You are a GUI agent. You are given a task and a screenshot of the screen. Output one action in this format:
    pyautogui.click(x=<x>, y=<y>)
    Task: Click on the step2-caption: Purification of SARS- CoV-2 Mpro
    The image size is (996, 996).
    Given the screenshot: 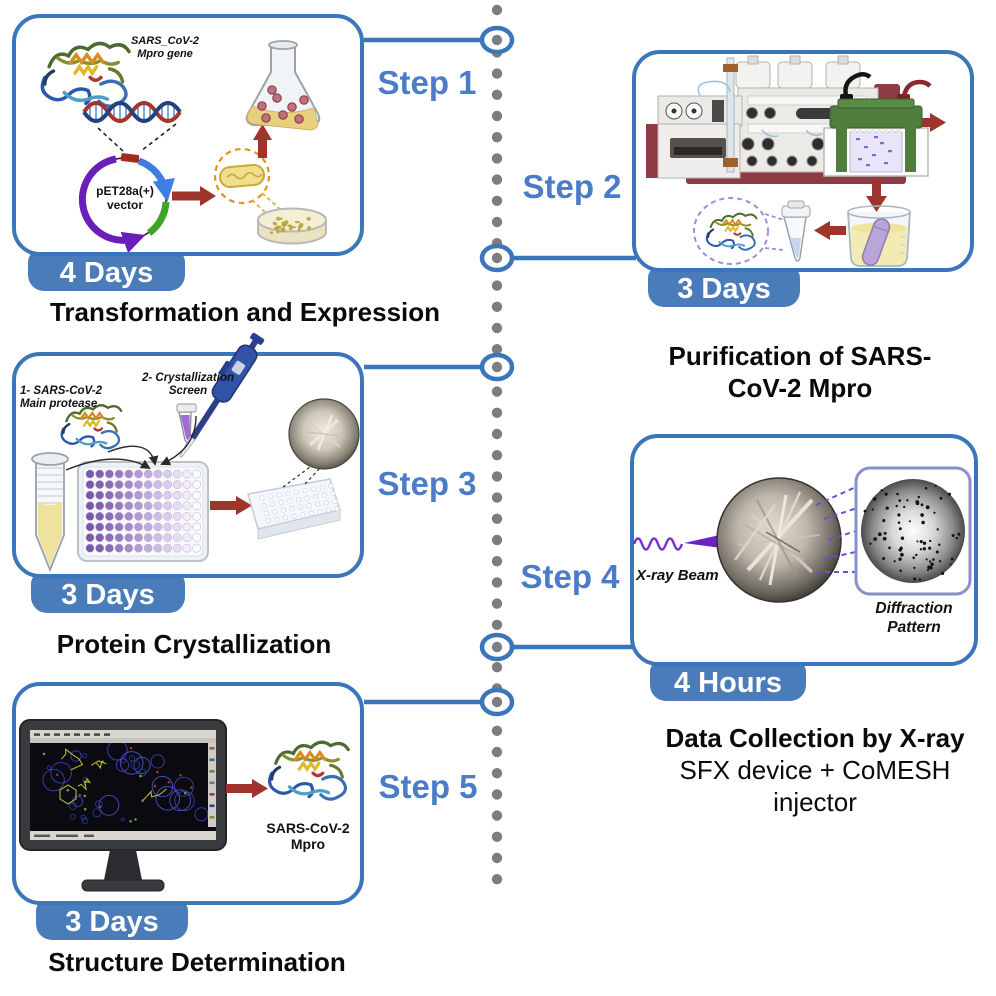 What is the action you would take?
    pyautogui.click(x=800, y=372)
    